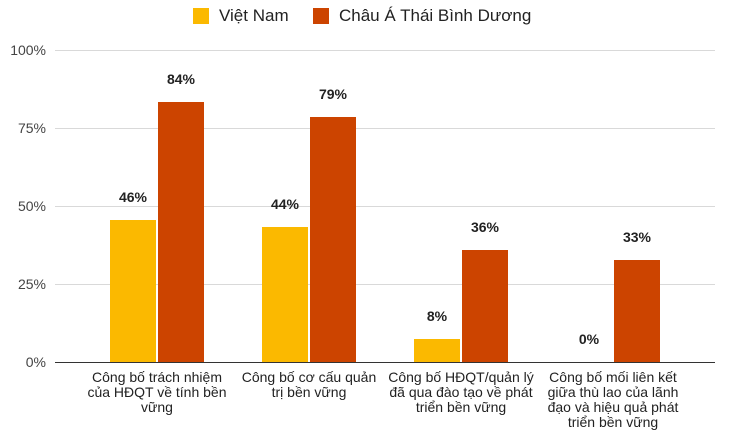 This screenshot has height=445, width=730. Describe the element at coordinates (309, 384) in the screenshot. I see `x-label-2: Công bố cơ cấu quản trị bền vững` at that location.